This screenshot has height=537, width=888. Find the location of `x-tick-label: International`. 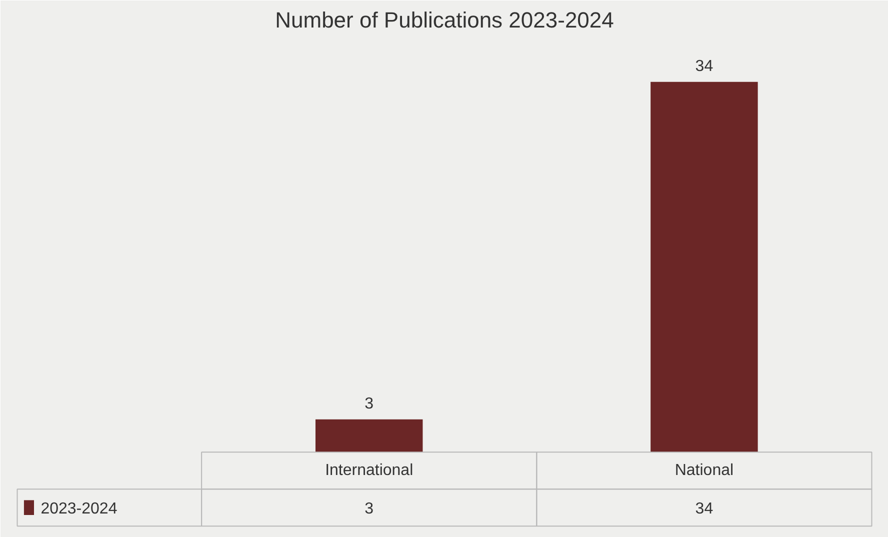

x-tick-label: International is located at coordinates (369, 471).